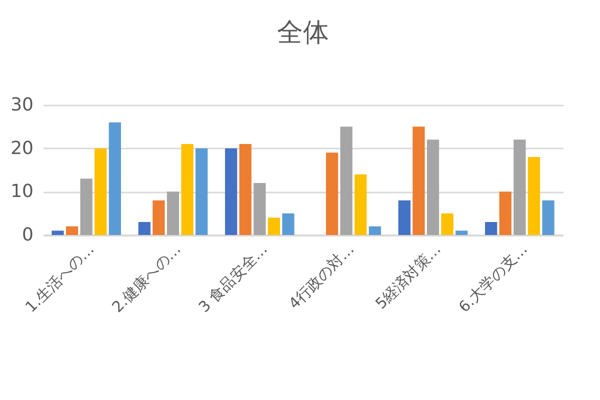 Image resolution: width=600 pixels, height=400 pixels. I want to click on y-tick-label: 30, so click(22, 105).